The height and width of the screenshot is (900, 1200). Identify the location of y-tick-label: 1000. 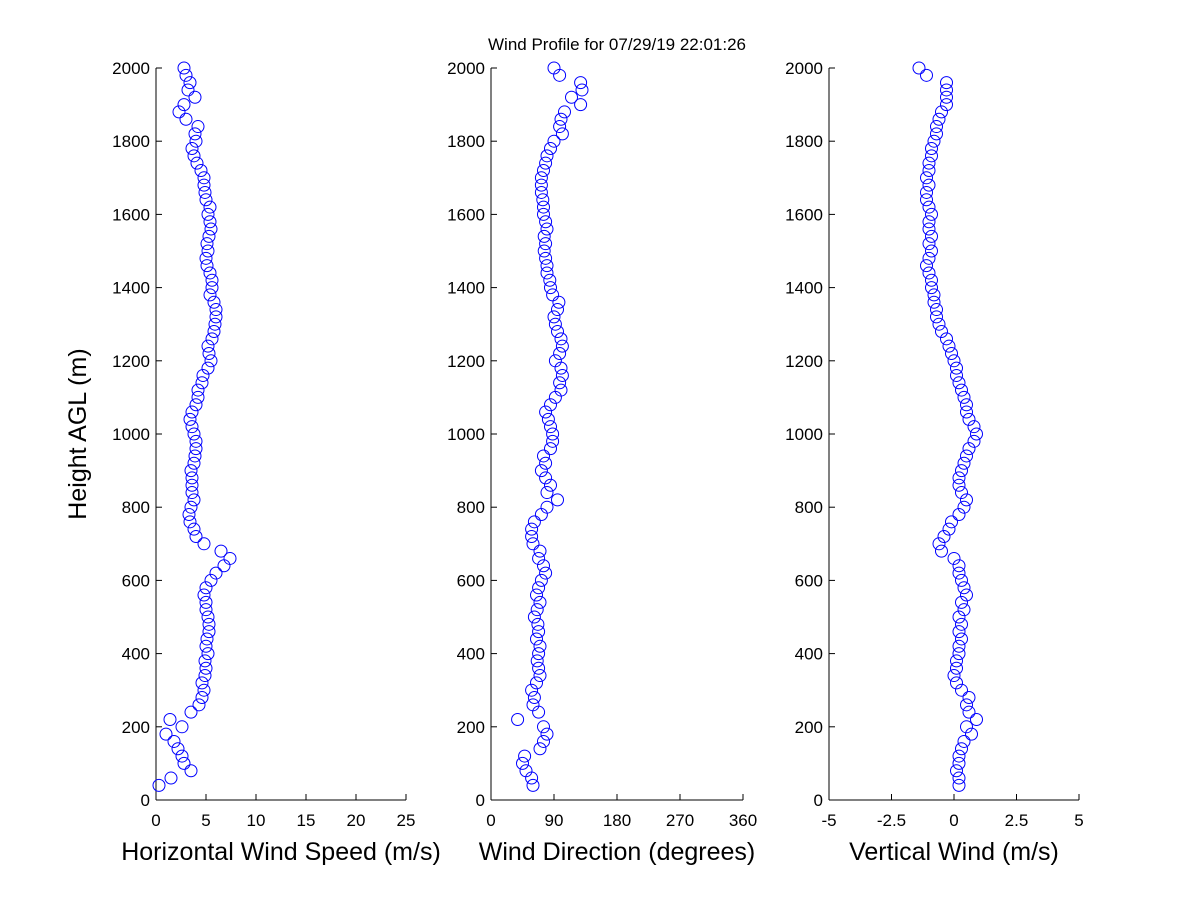
(131, 434).